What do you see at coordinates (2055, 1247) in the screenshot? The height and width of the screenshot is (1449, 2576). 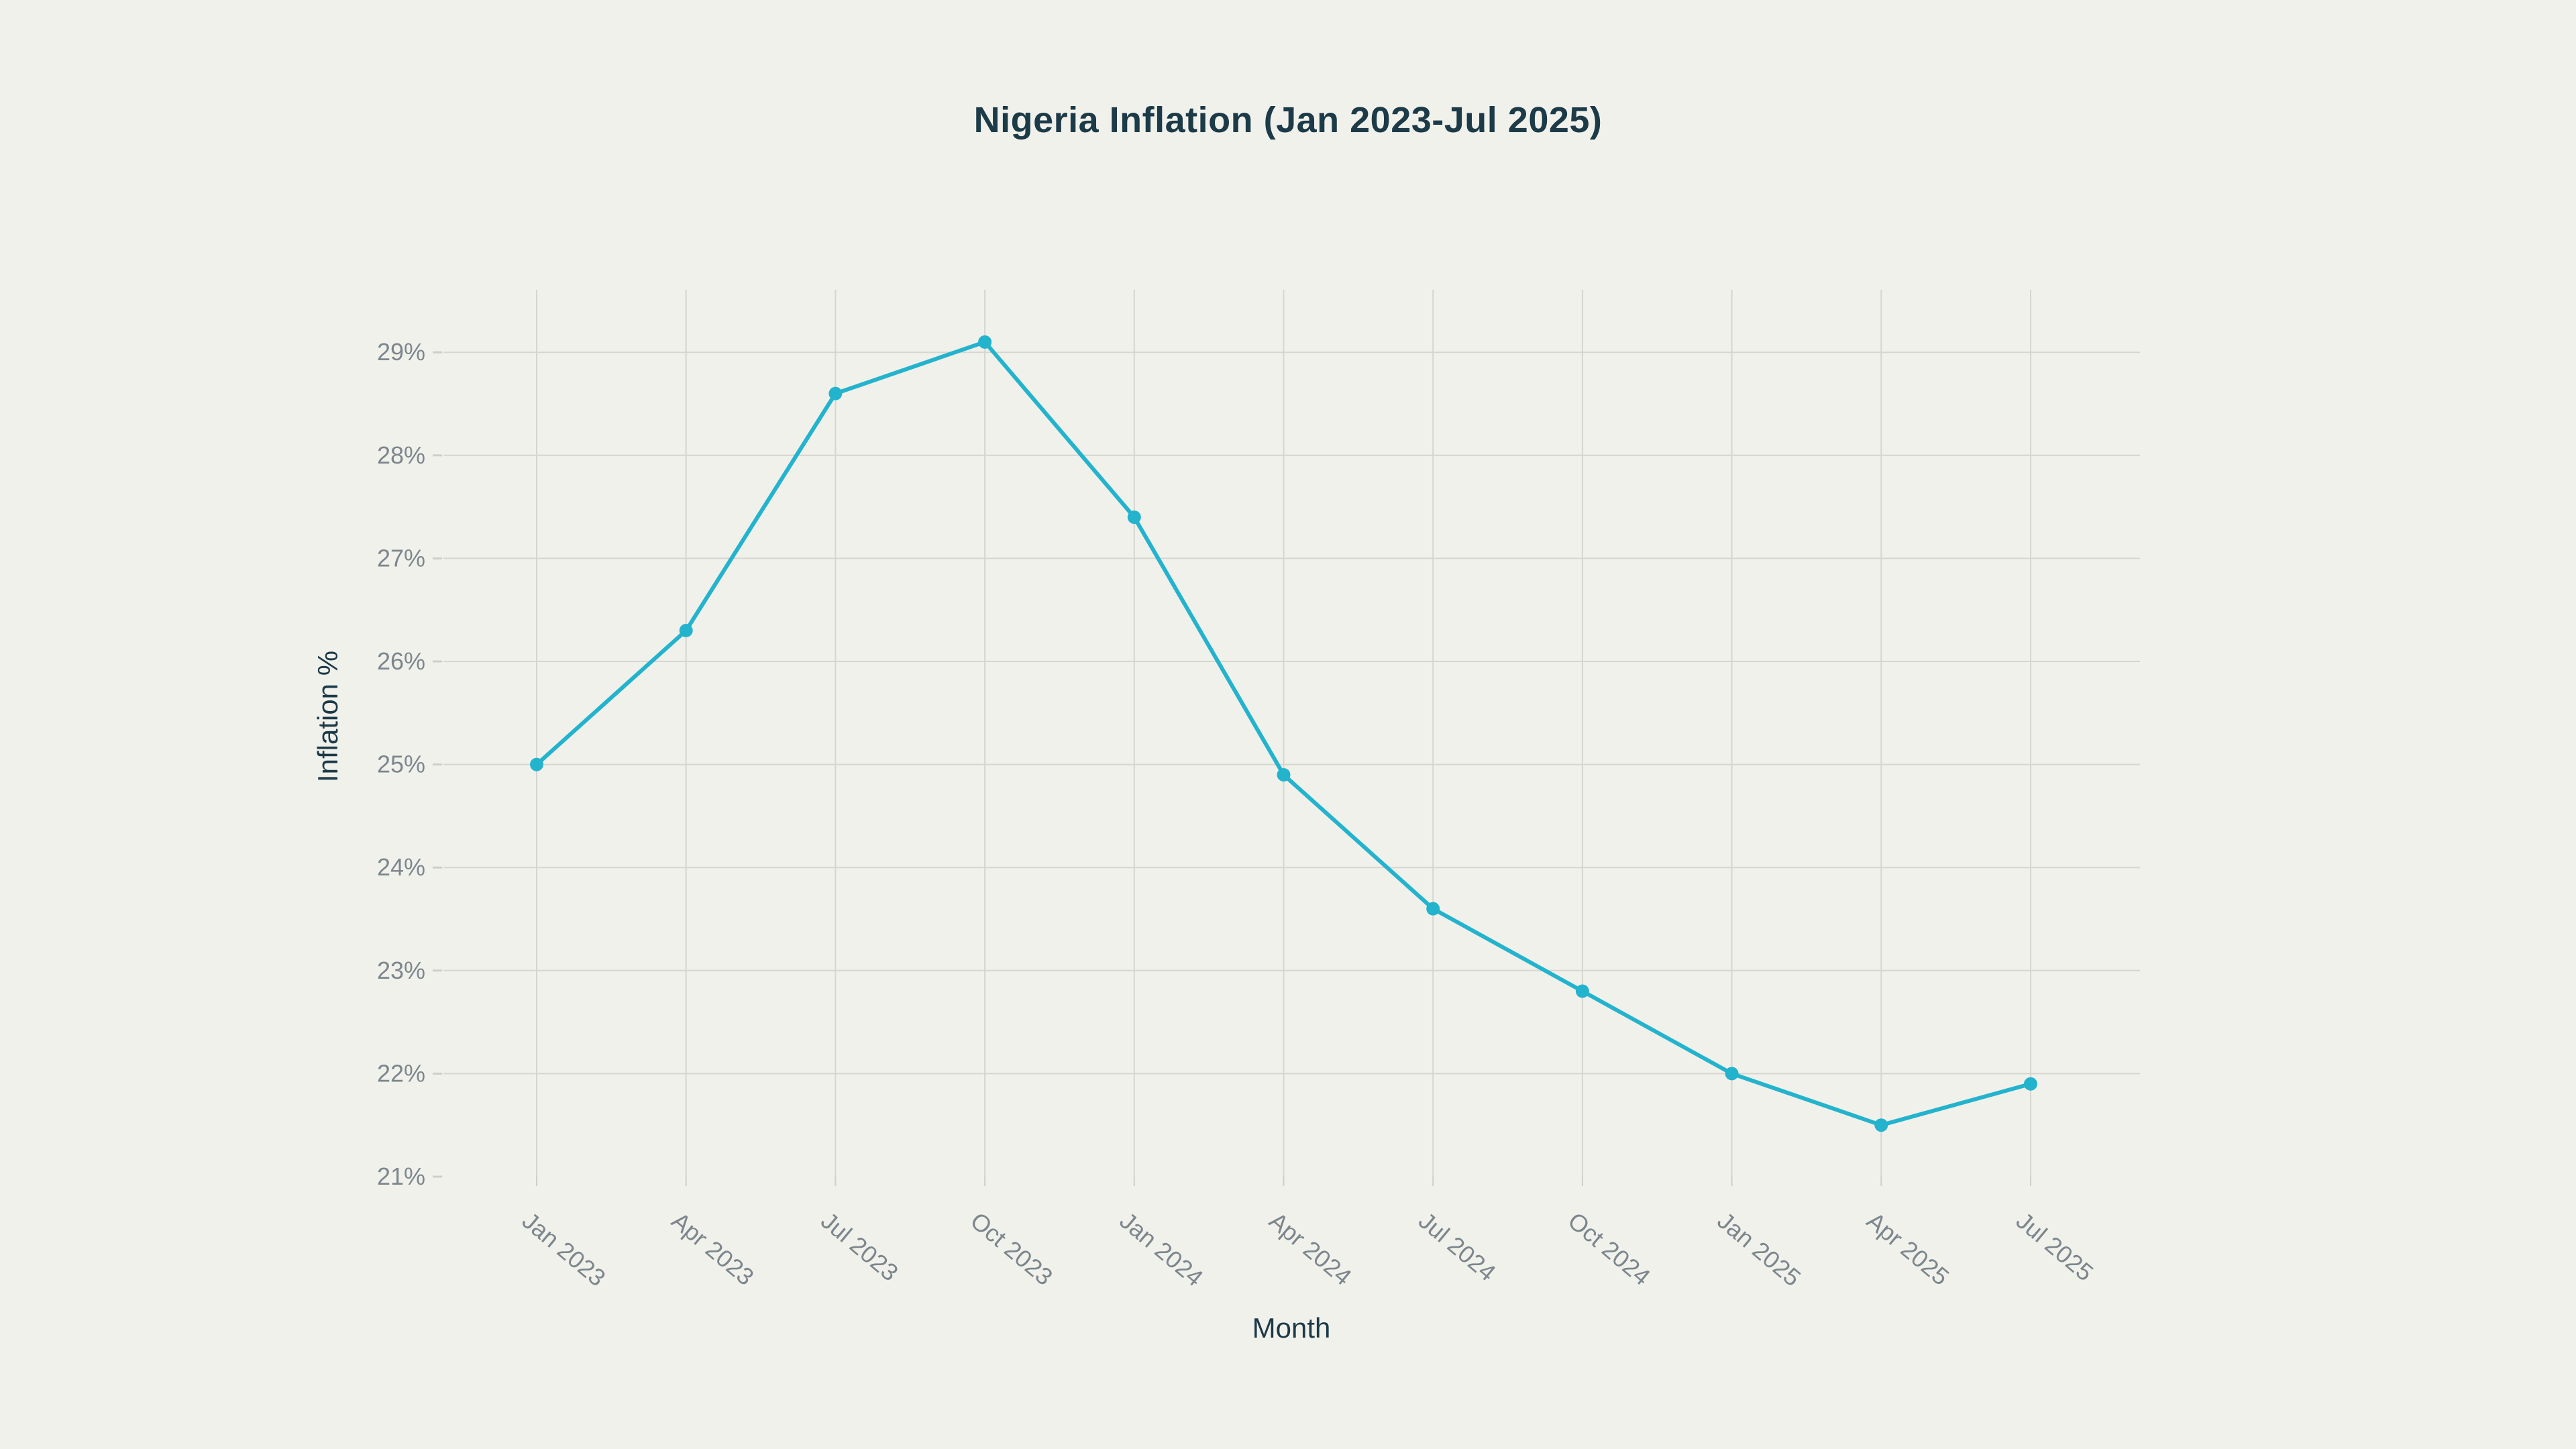 I see `x-tick-label: Jul 2025` at bounding box center [2055, 1247].